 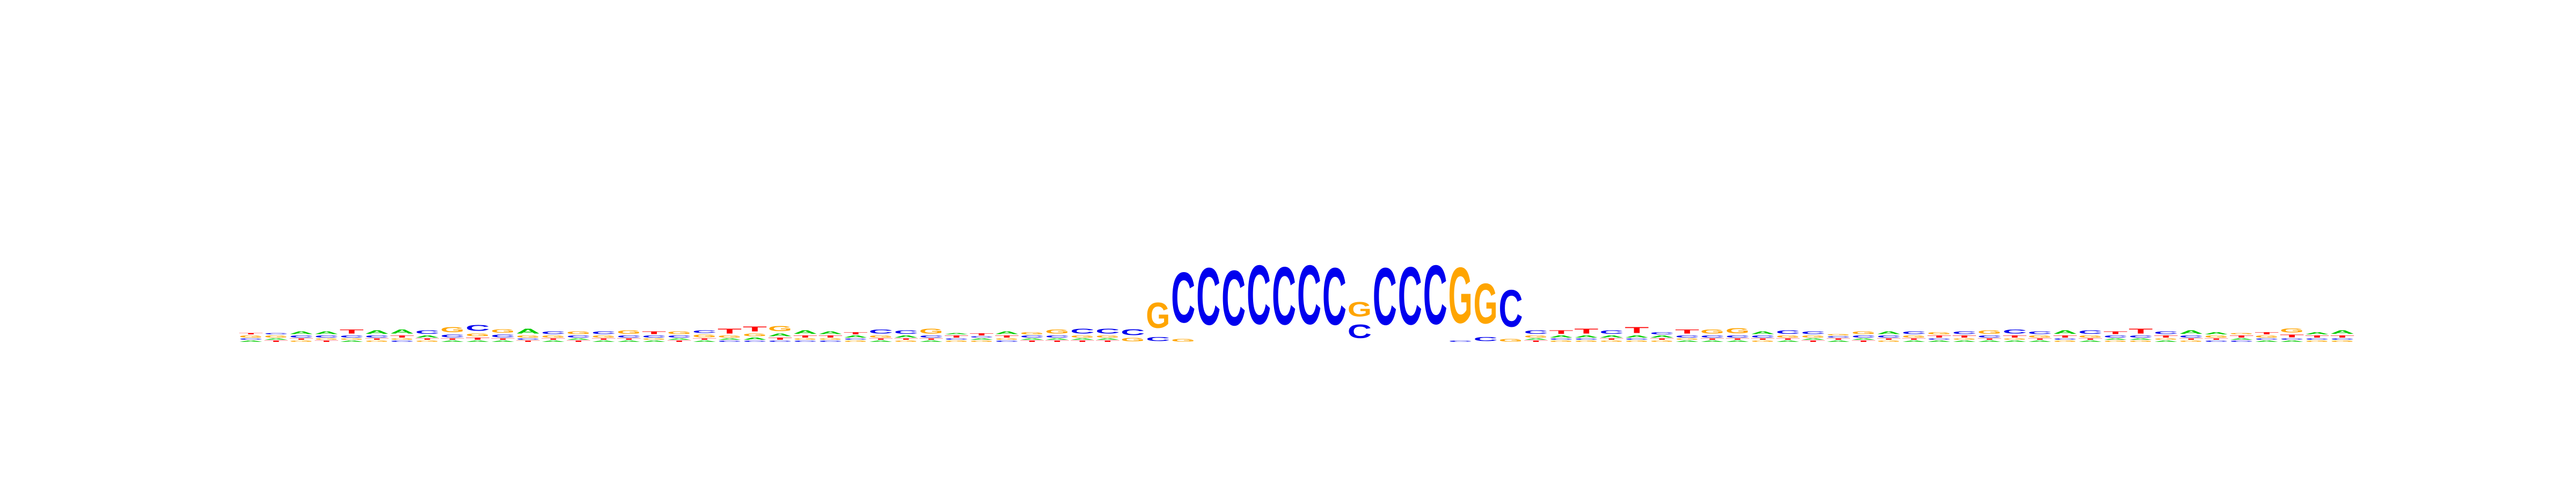 What do you see at coordinates (1360, 319) in the screenshot?
I see `logo-column: CG` at bounding box center [1360, 319].